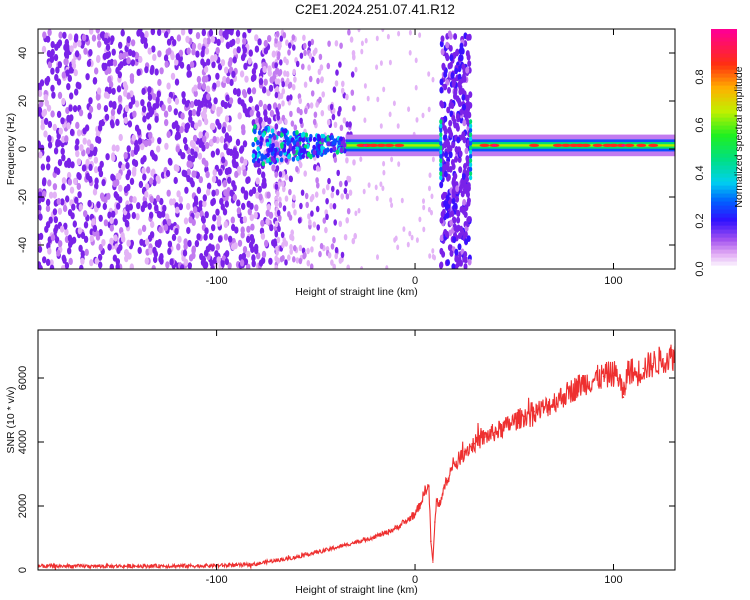  I want to click on colorbar-tick-label: 0.6, so click(700, 124).